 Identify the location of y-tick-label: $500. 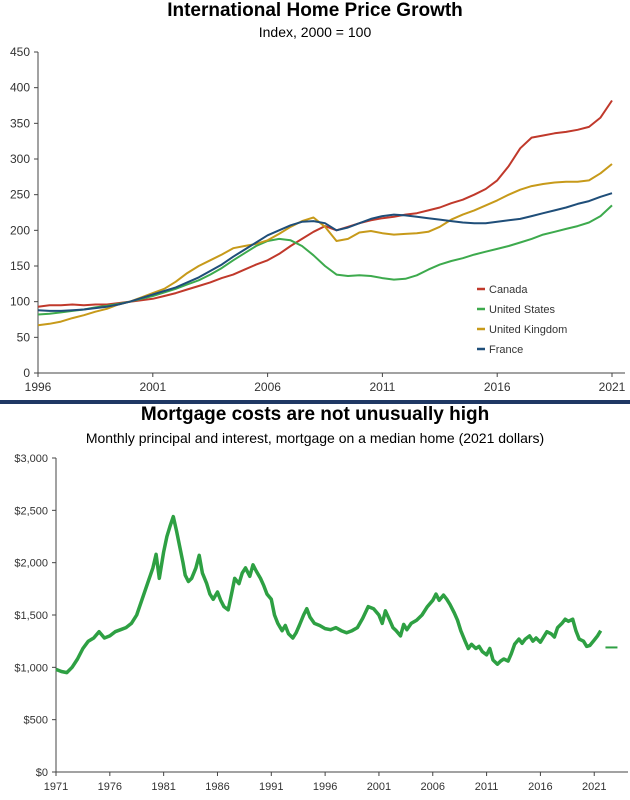
(36, 721).